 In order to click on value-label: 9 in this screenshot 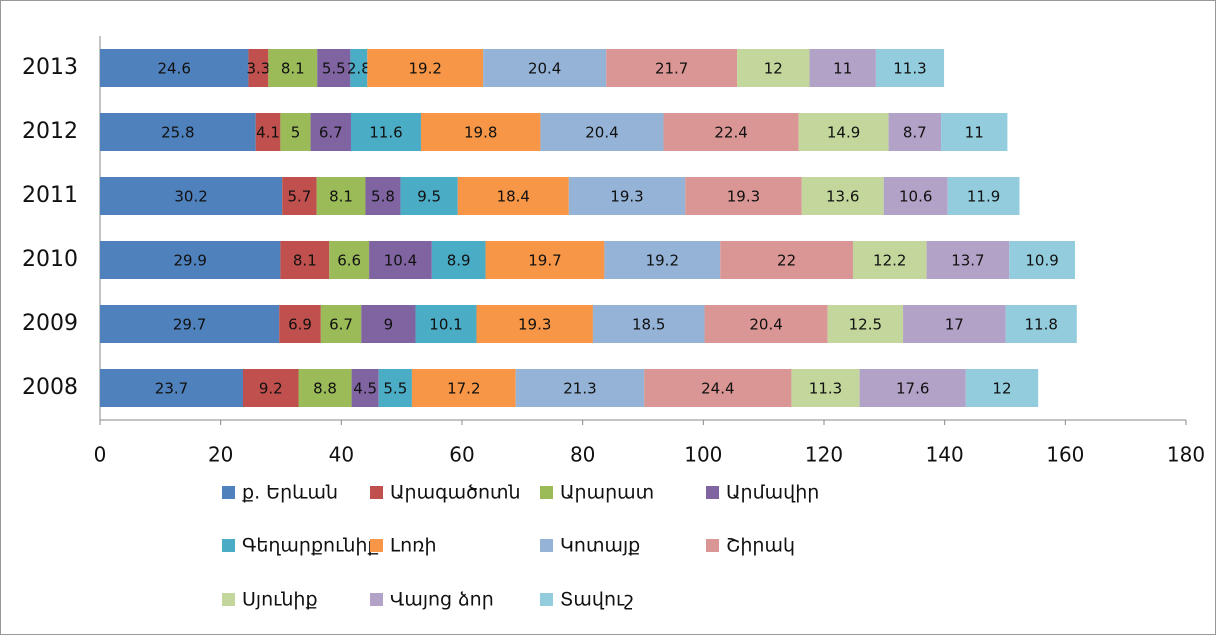, I will do `click(389, 325)`.